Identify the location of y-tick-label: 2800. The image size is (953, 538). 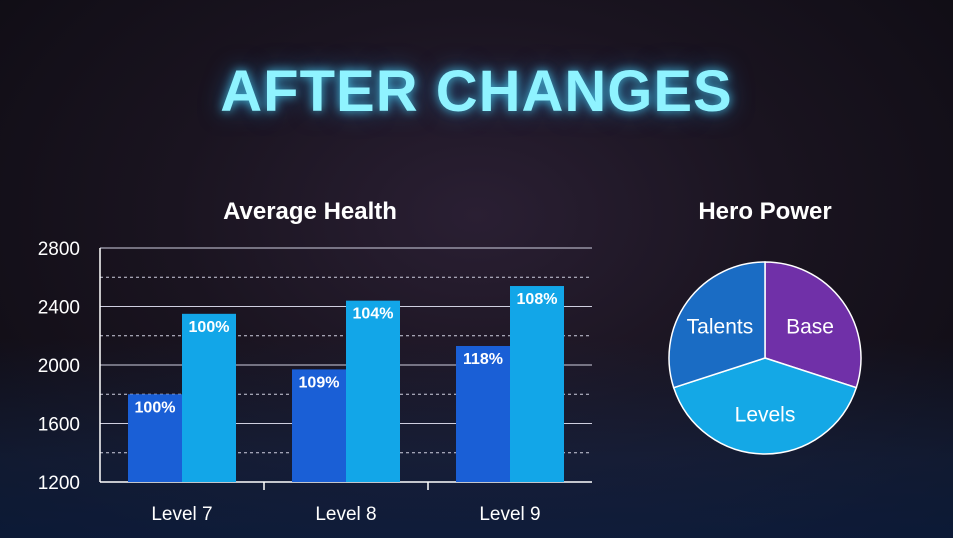
(59, 249).